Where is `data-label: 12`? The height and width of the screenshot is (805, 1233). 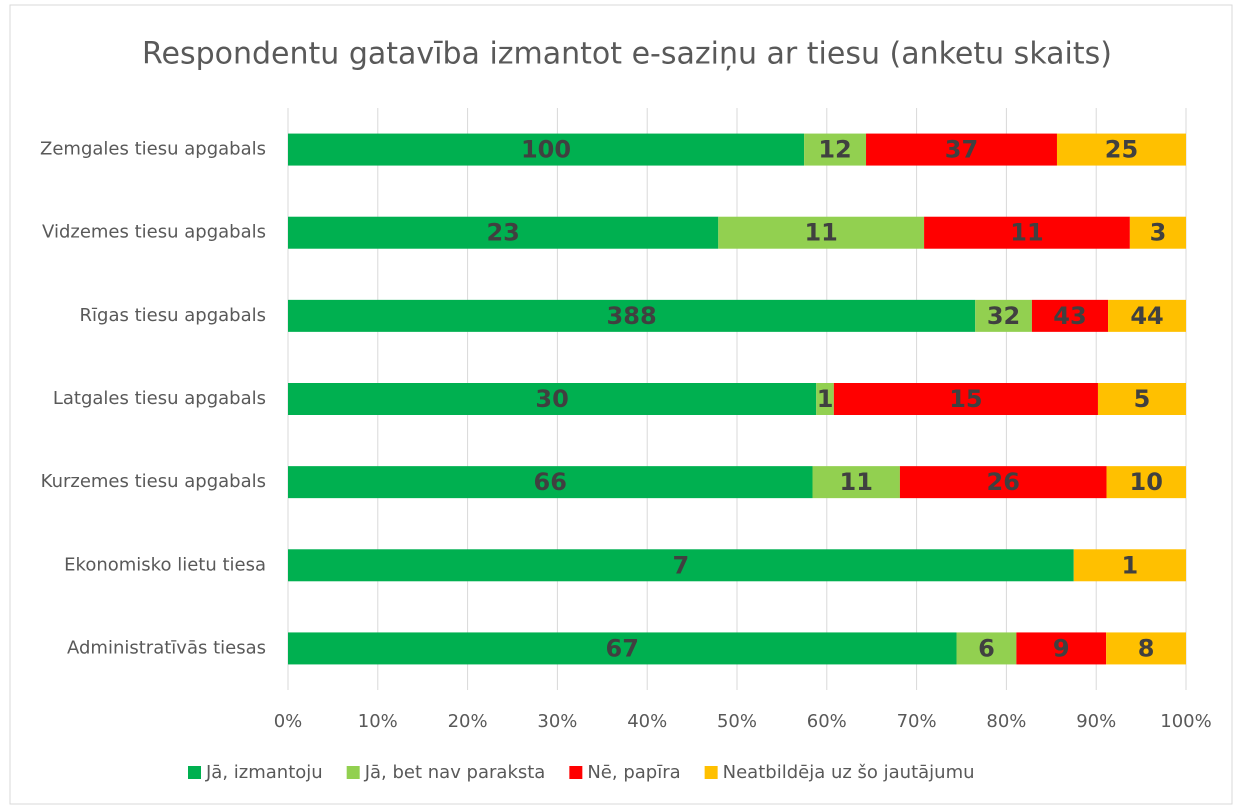
data-label: 12 is located at coordinates (834, 150).